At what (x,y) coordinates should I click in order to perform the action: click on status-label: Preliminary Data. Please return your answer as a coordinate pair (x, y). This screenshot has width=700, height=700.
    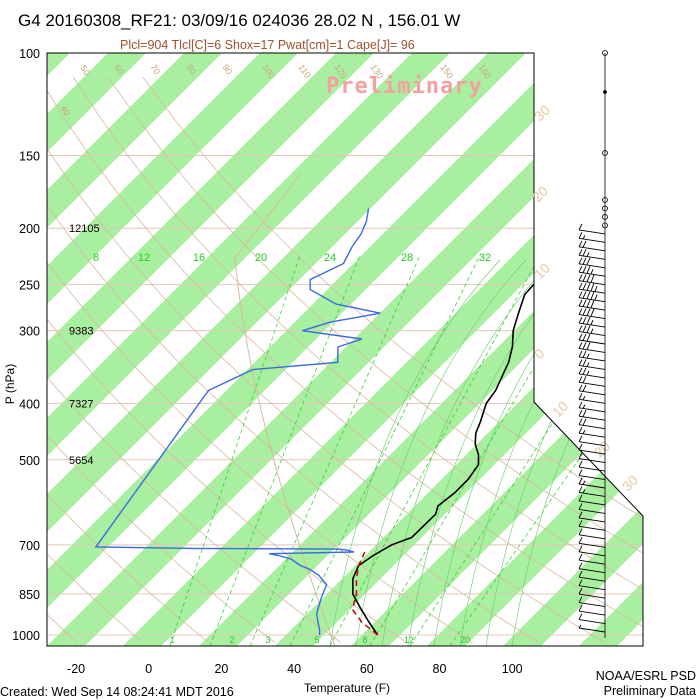
    Looking at the image, I should click on (650, 691).